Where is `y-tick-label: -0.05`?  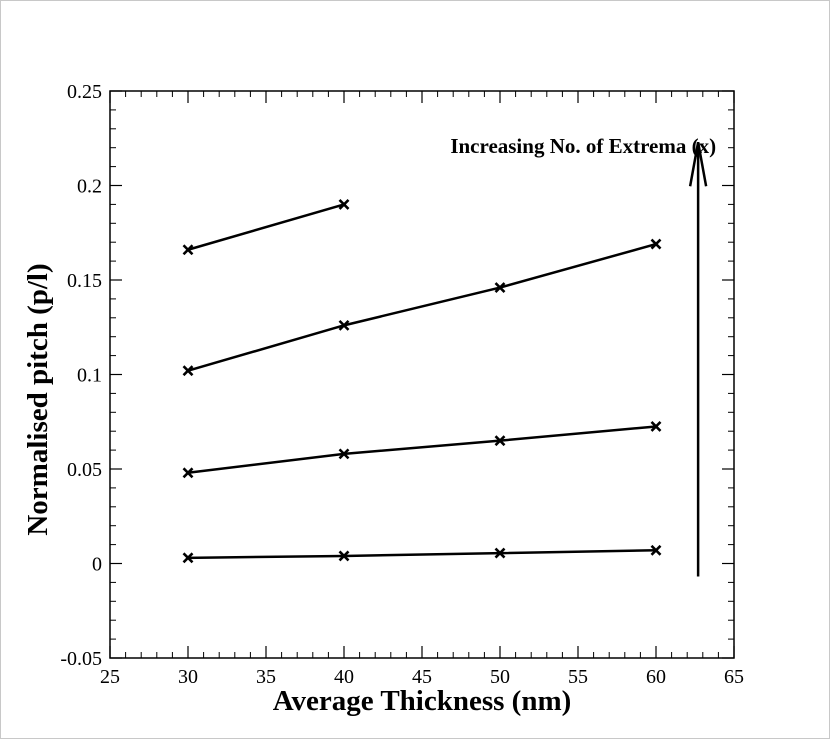 y-tick-label: -0.05 is located at coordinates (81, 659).